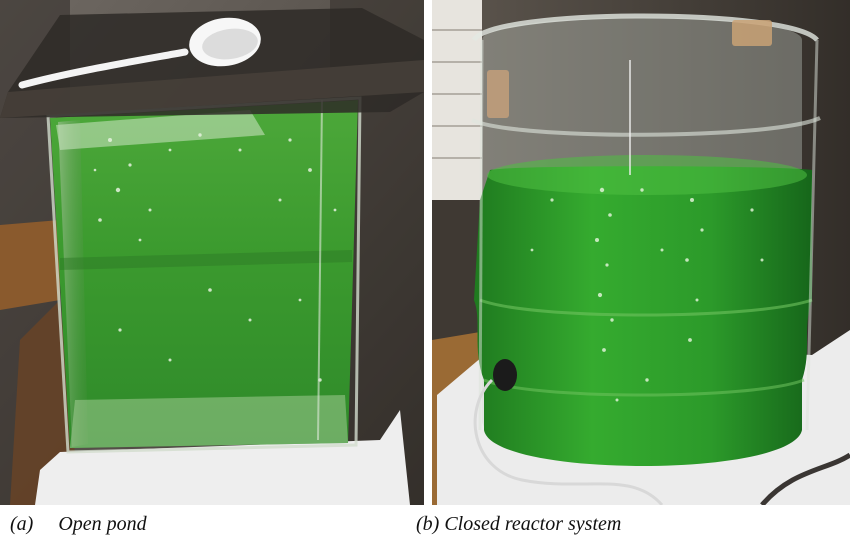  Describe the element at coordinates (533, 524) in the screenshot. I see `caption-text: Closed reactor system` at that location.